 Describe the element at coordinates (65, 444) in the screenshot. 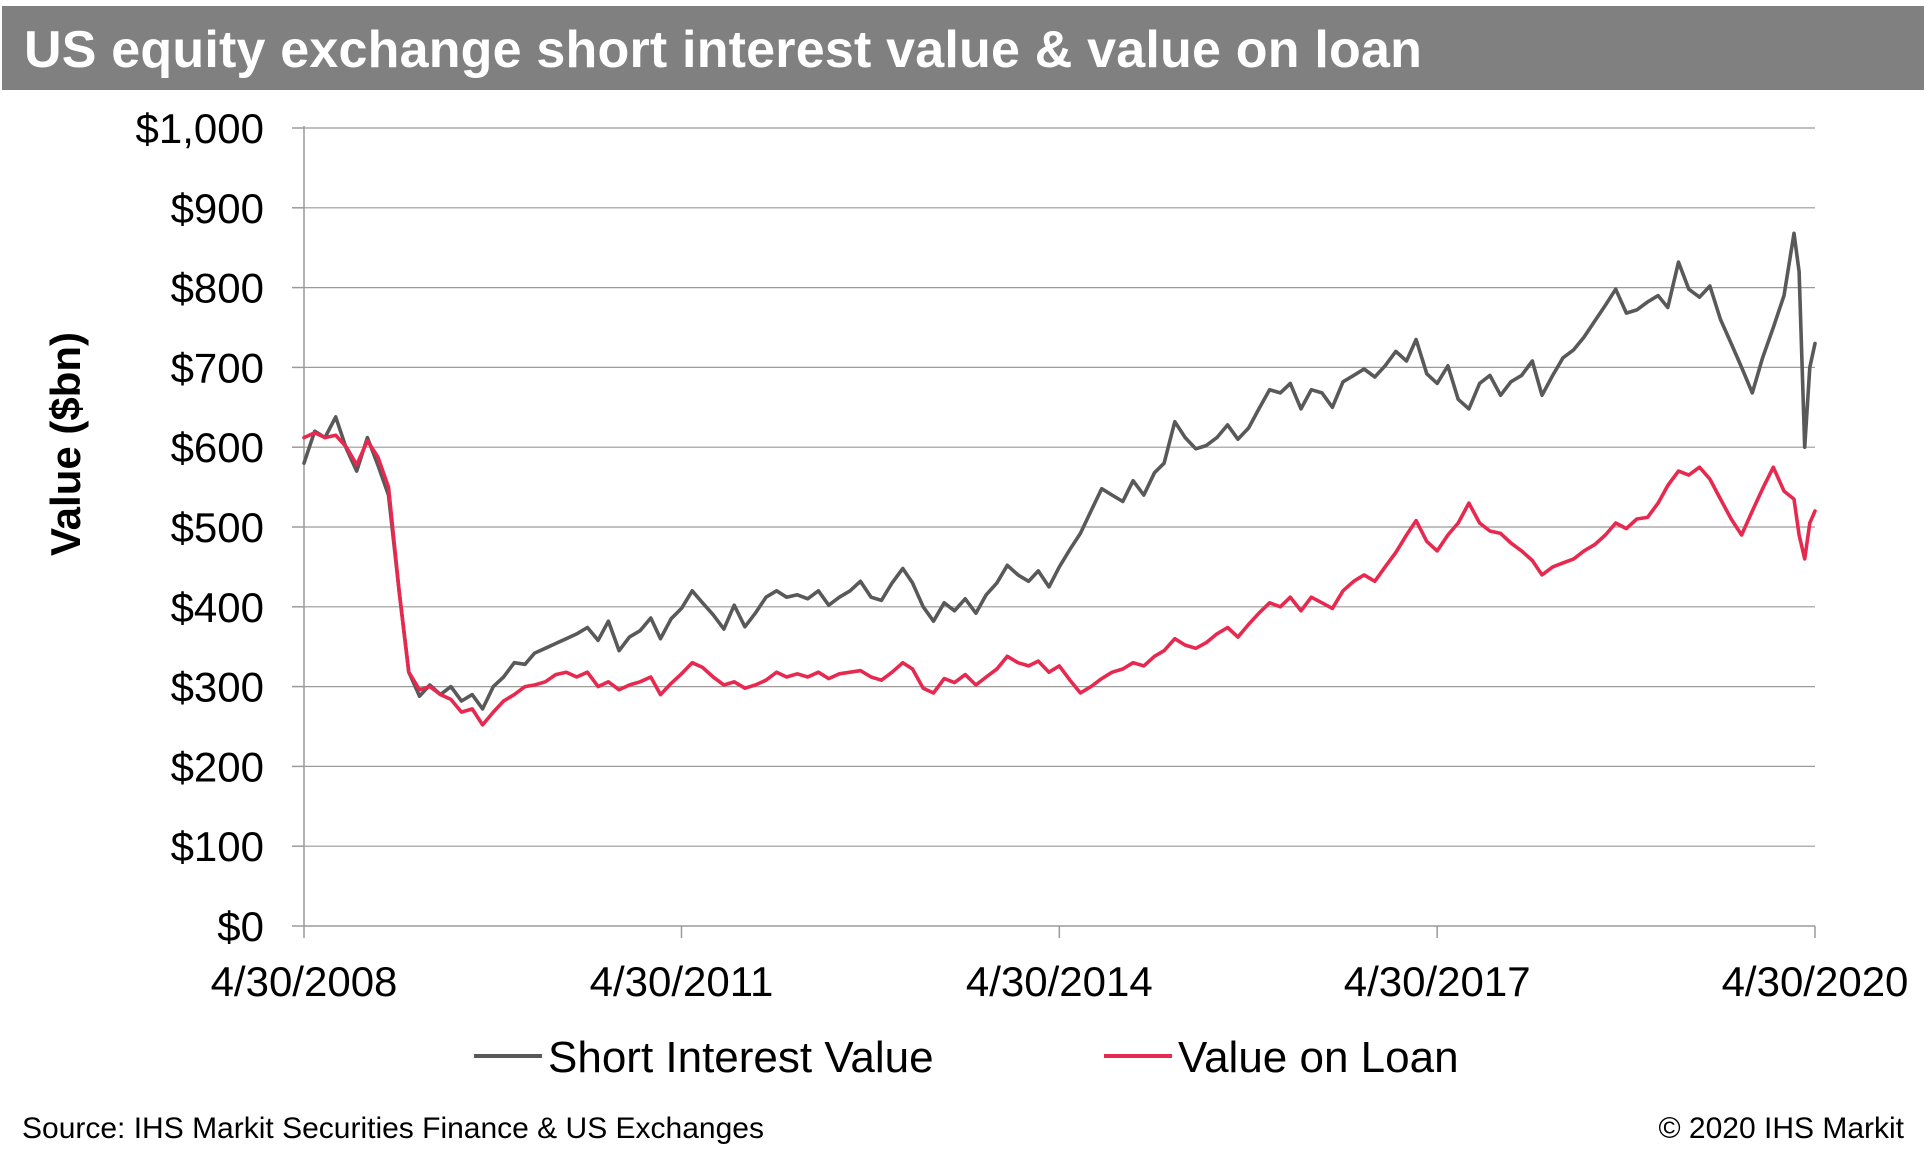

I see `y-axis-title: Value ($bn)` at that location.